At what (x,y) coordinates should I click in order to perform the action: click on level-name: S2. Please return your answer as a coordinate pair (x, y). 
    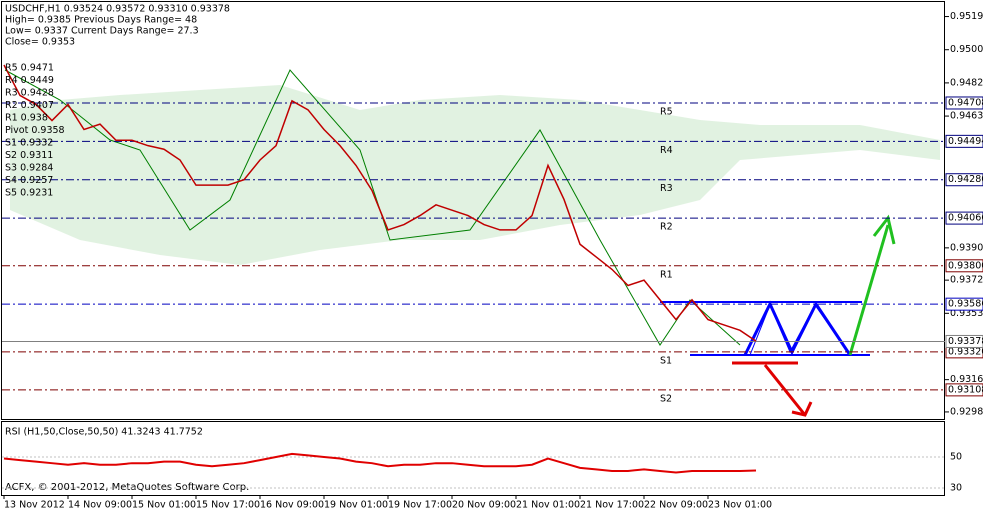
    Looking at the image, I should click on (666, 398).